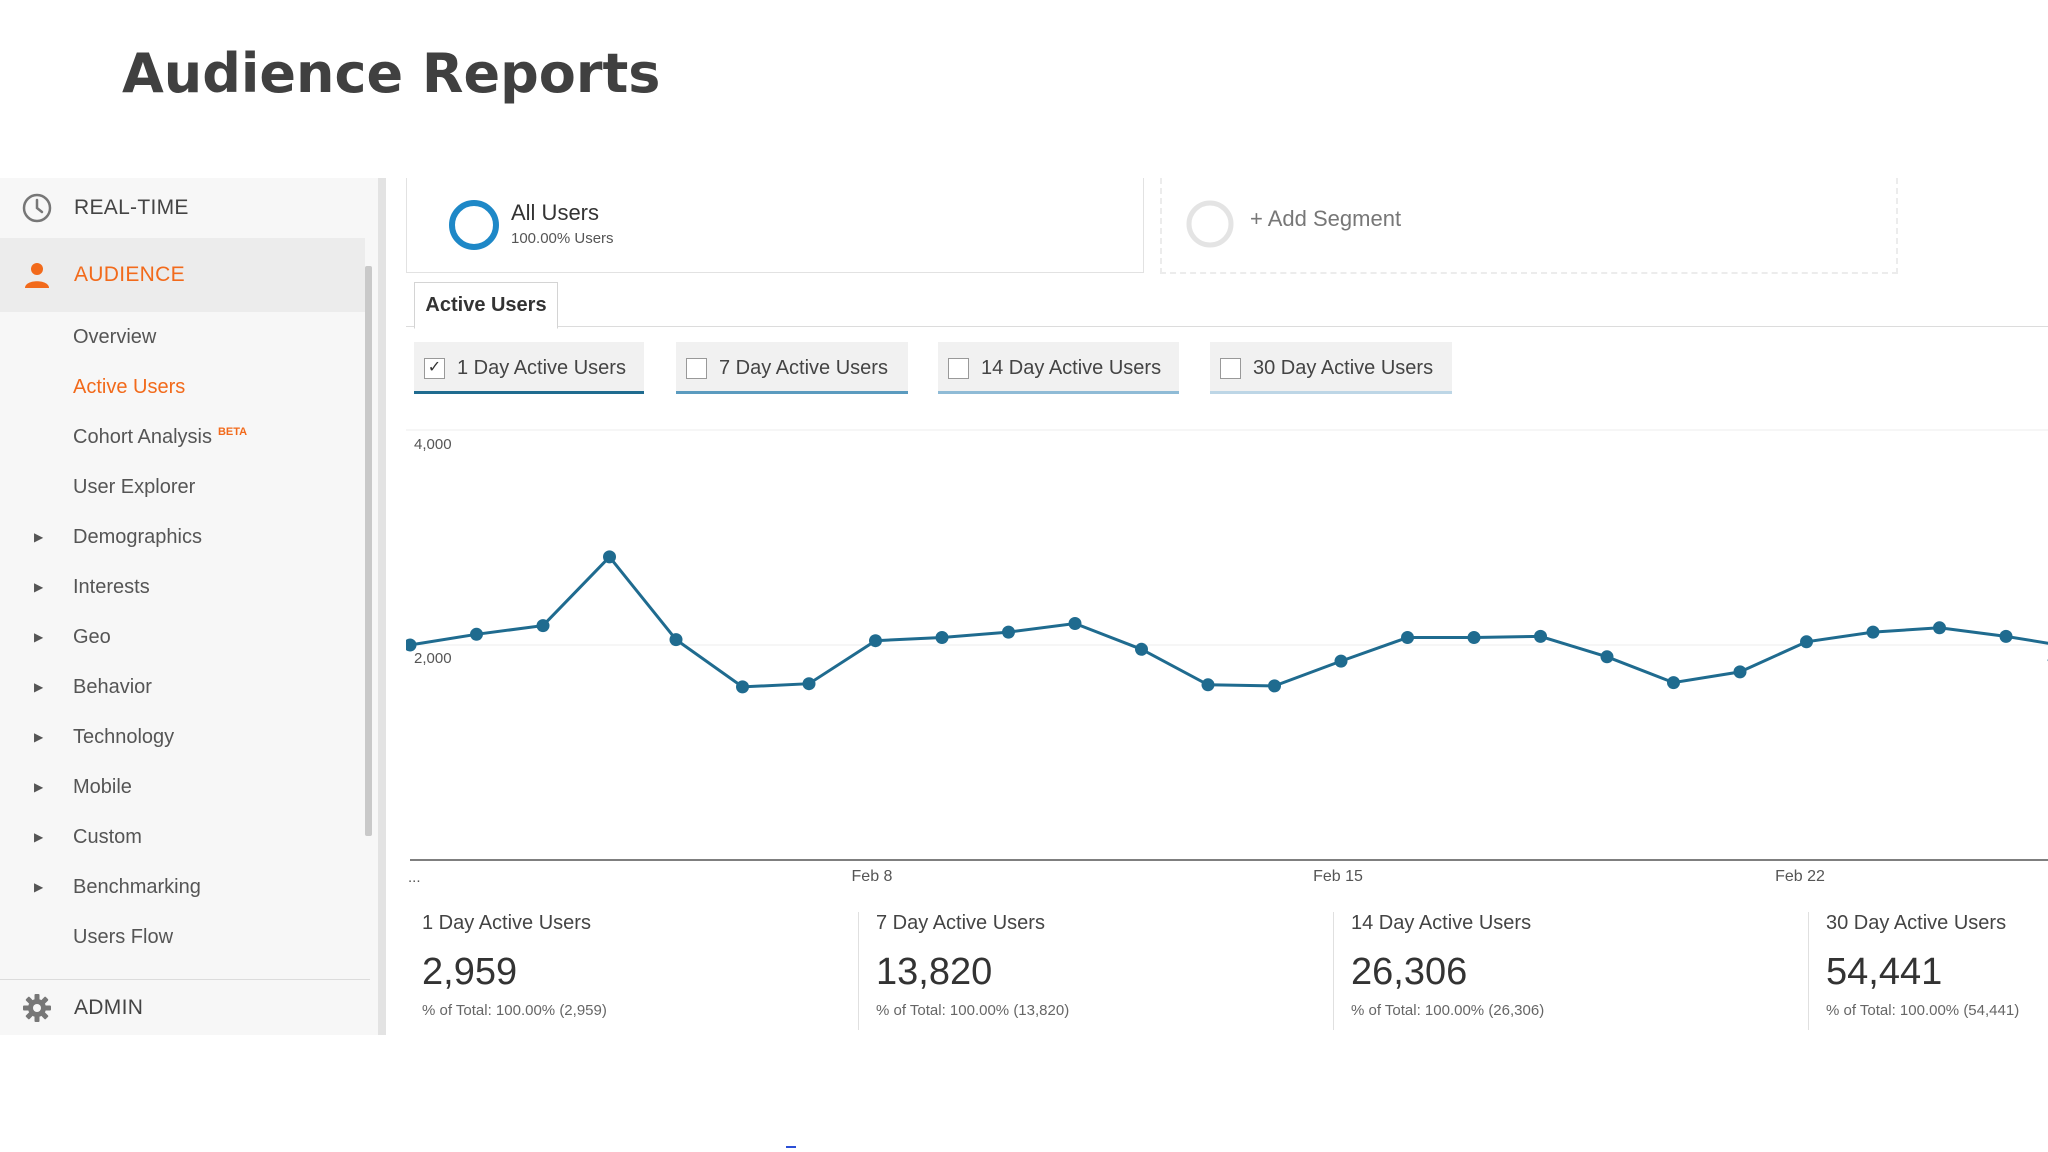 The height and width of the screenshot is (1152, 2048). Describe the element at coordinates (775, 225) in the screenshot. I see `segment-all-users: All Users 100.00% Users` at that location.